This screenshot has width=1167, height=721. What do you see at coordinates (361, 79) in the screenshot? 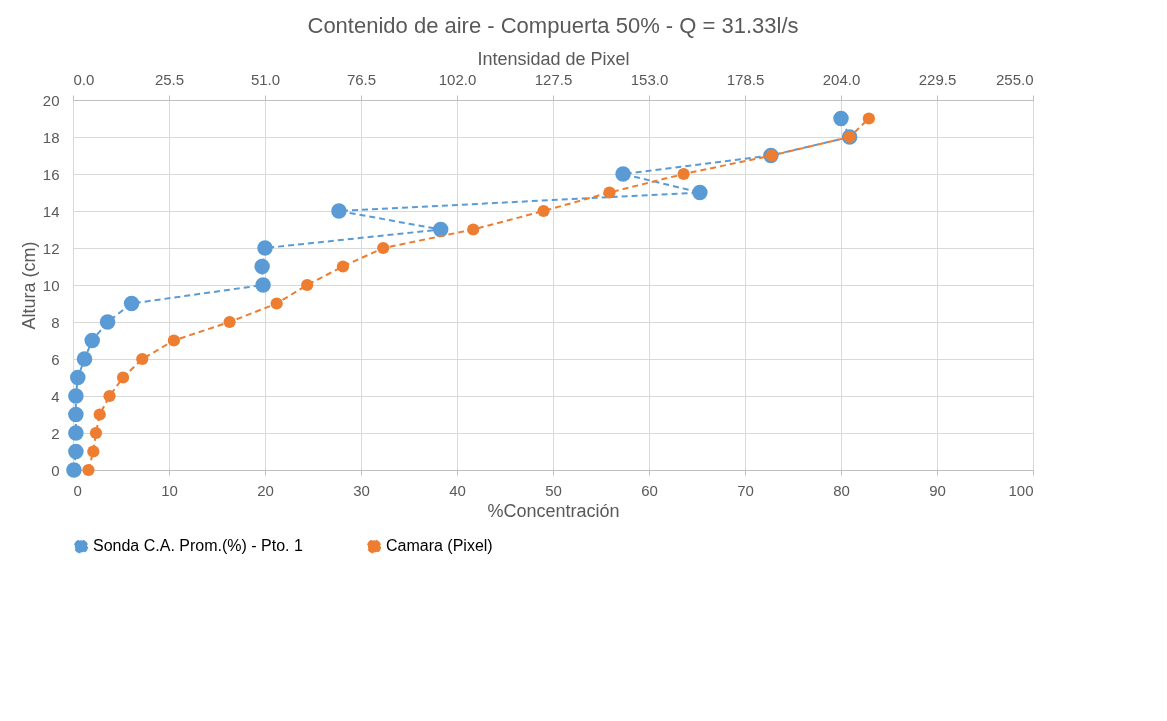
I see `x2-tick-label: 76.5` at bounding box center [361, 79].